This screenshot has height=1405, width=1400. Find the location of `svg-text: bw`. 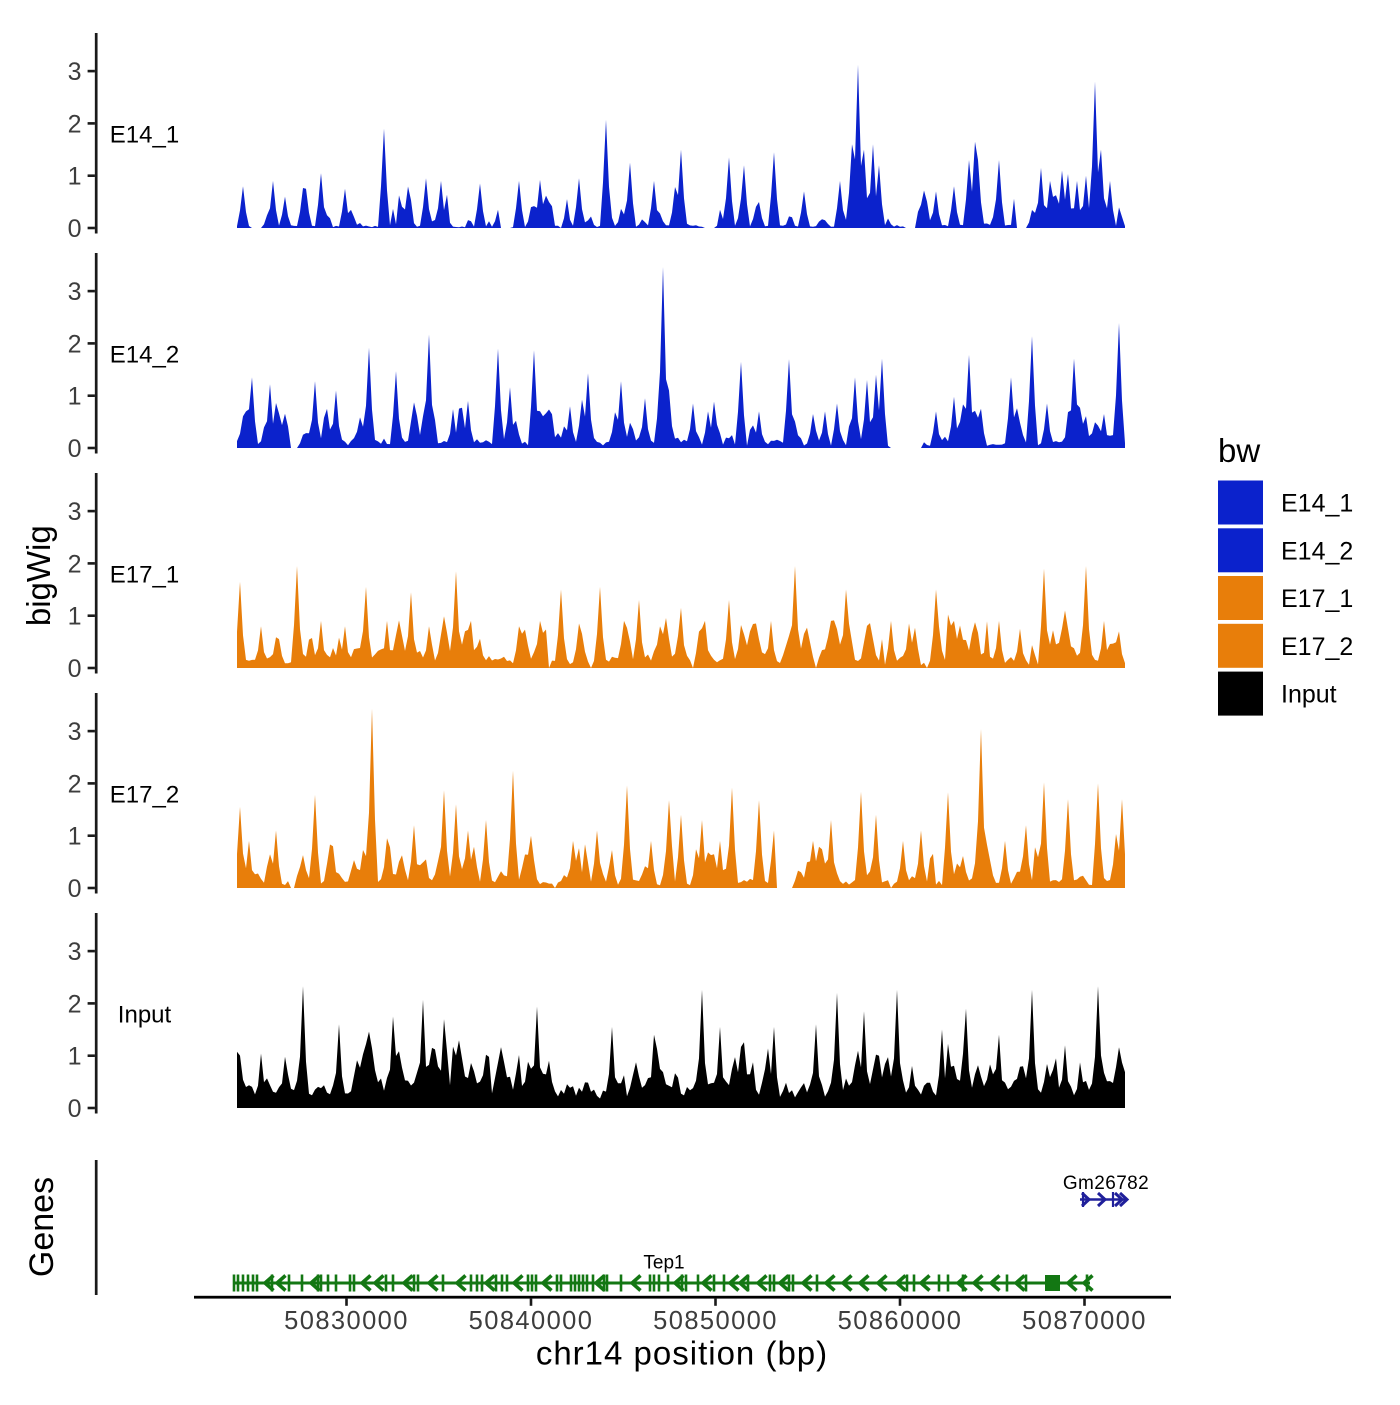

svg-text: bw is located at coordinates (1239, 450).